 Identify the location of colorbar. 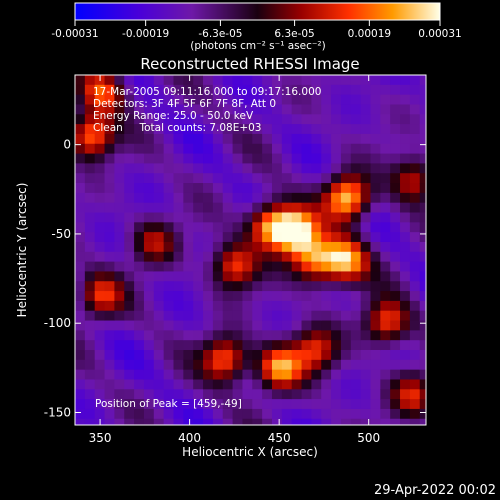
(257, 11).